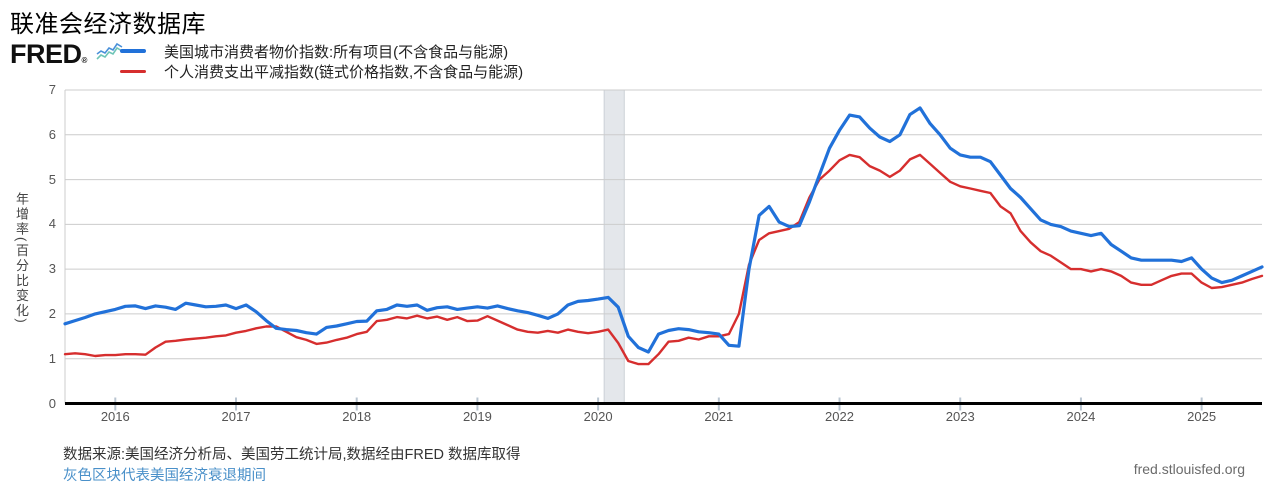  I want to click on fred-logo-text: FRED, so click(46, 54).